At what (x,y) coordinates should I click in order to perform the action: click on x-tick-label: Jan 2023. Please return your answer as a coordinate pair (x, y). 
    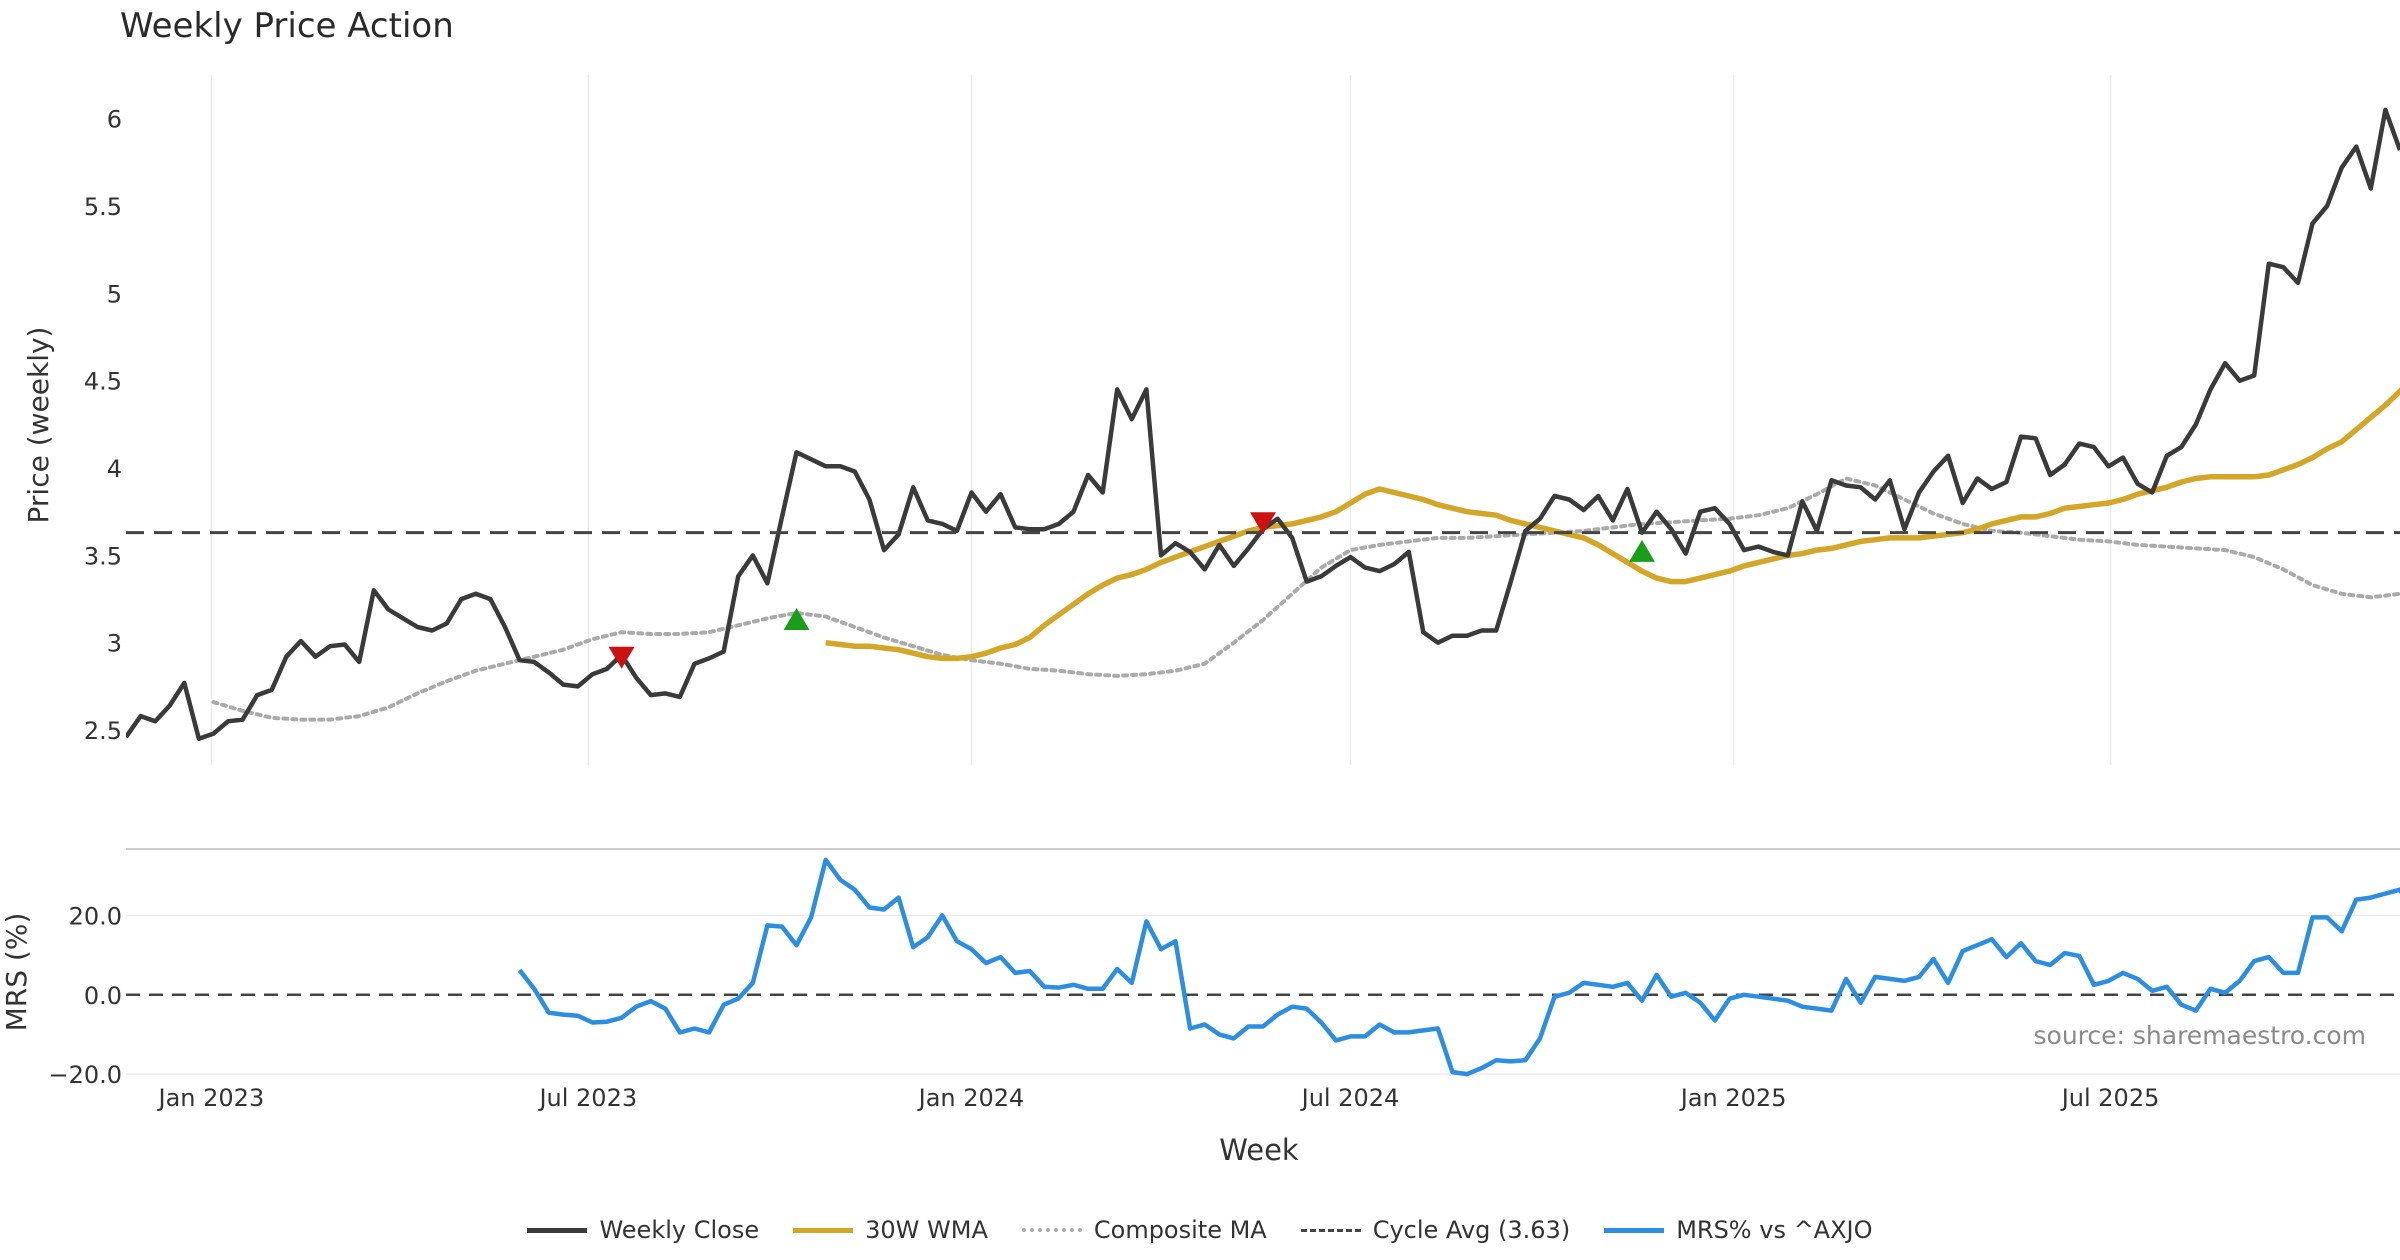
    Looking at the image, I should click on (211, 1098).